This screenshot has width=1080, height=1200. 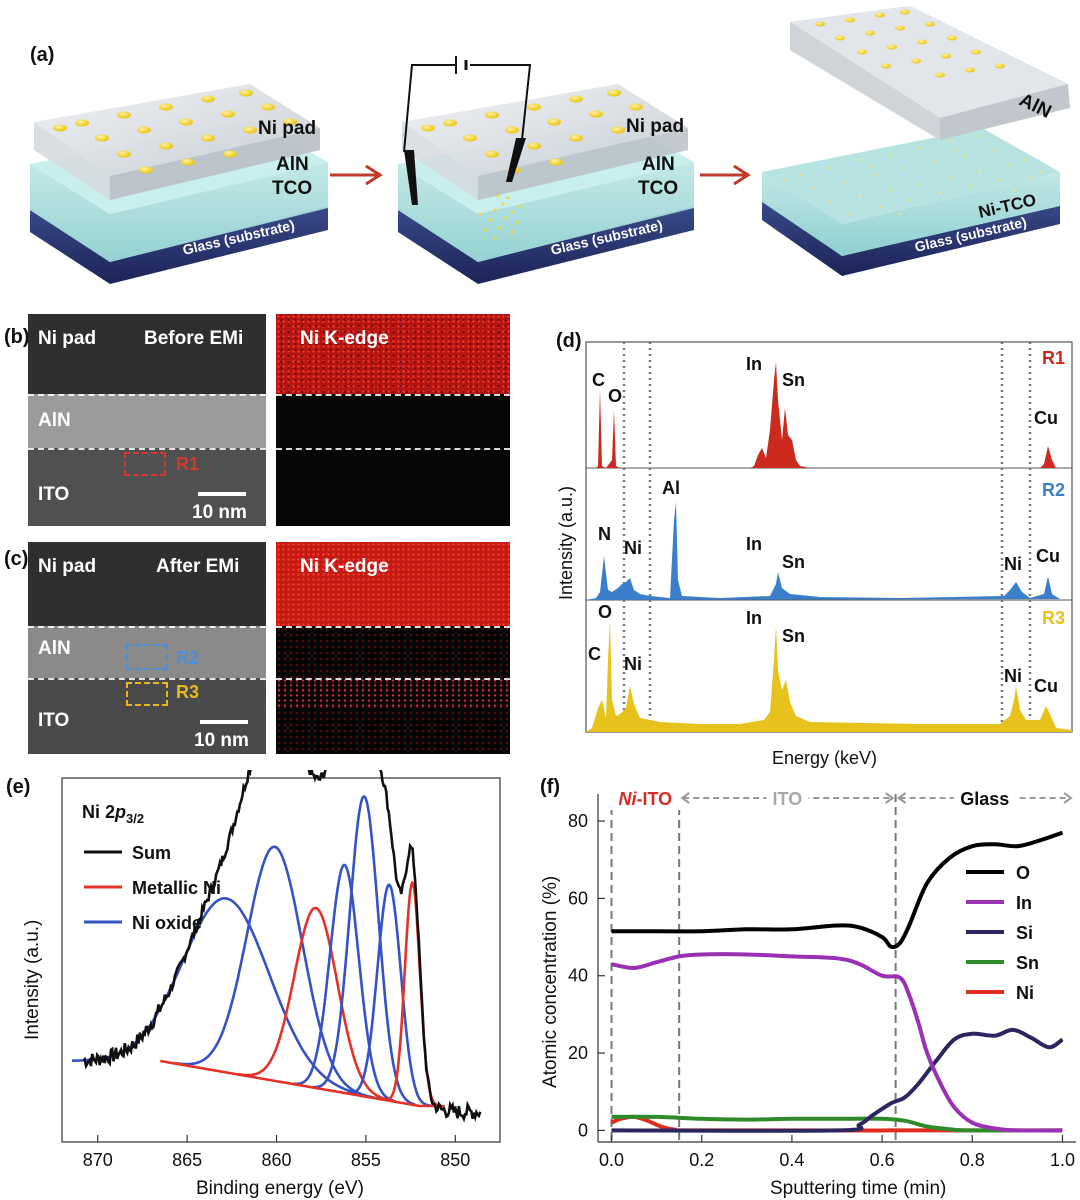 I want to click on f-region-label-ni-ito: Ni-ITO, so click(x=646, y=799).